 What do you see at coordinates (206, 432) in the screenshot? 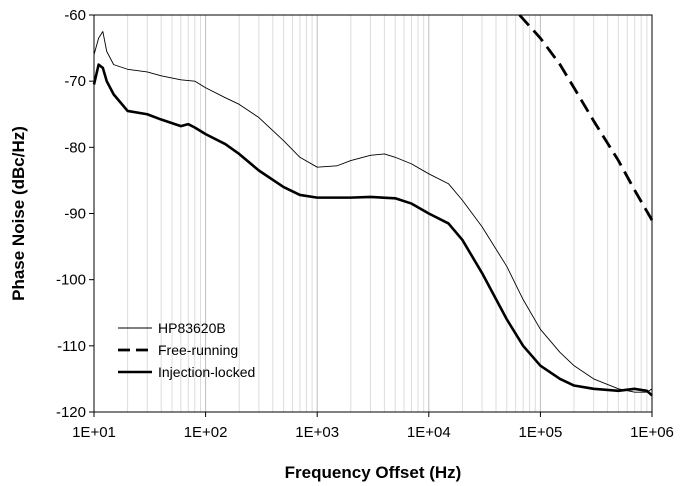
I see `x-tick-label: 1E+02` at bounding box center [206, 432].